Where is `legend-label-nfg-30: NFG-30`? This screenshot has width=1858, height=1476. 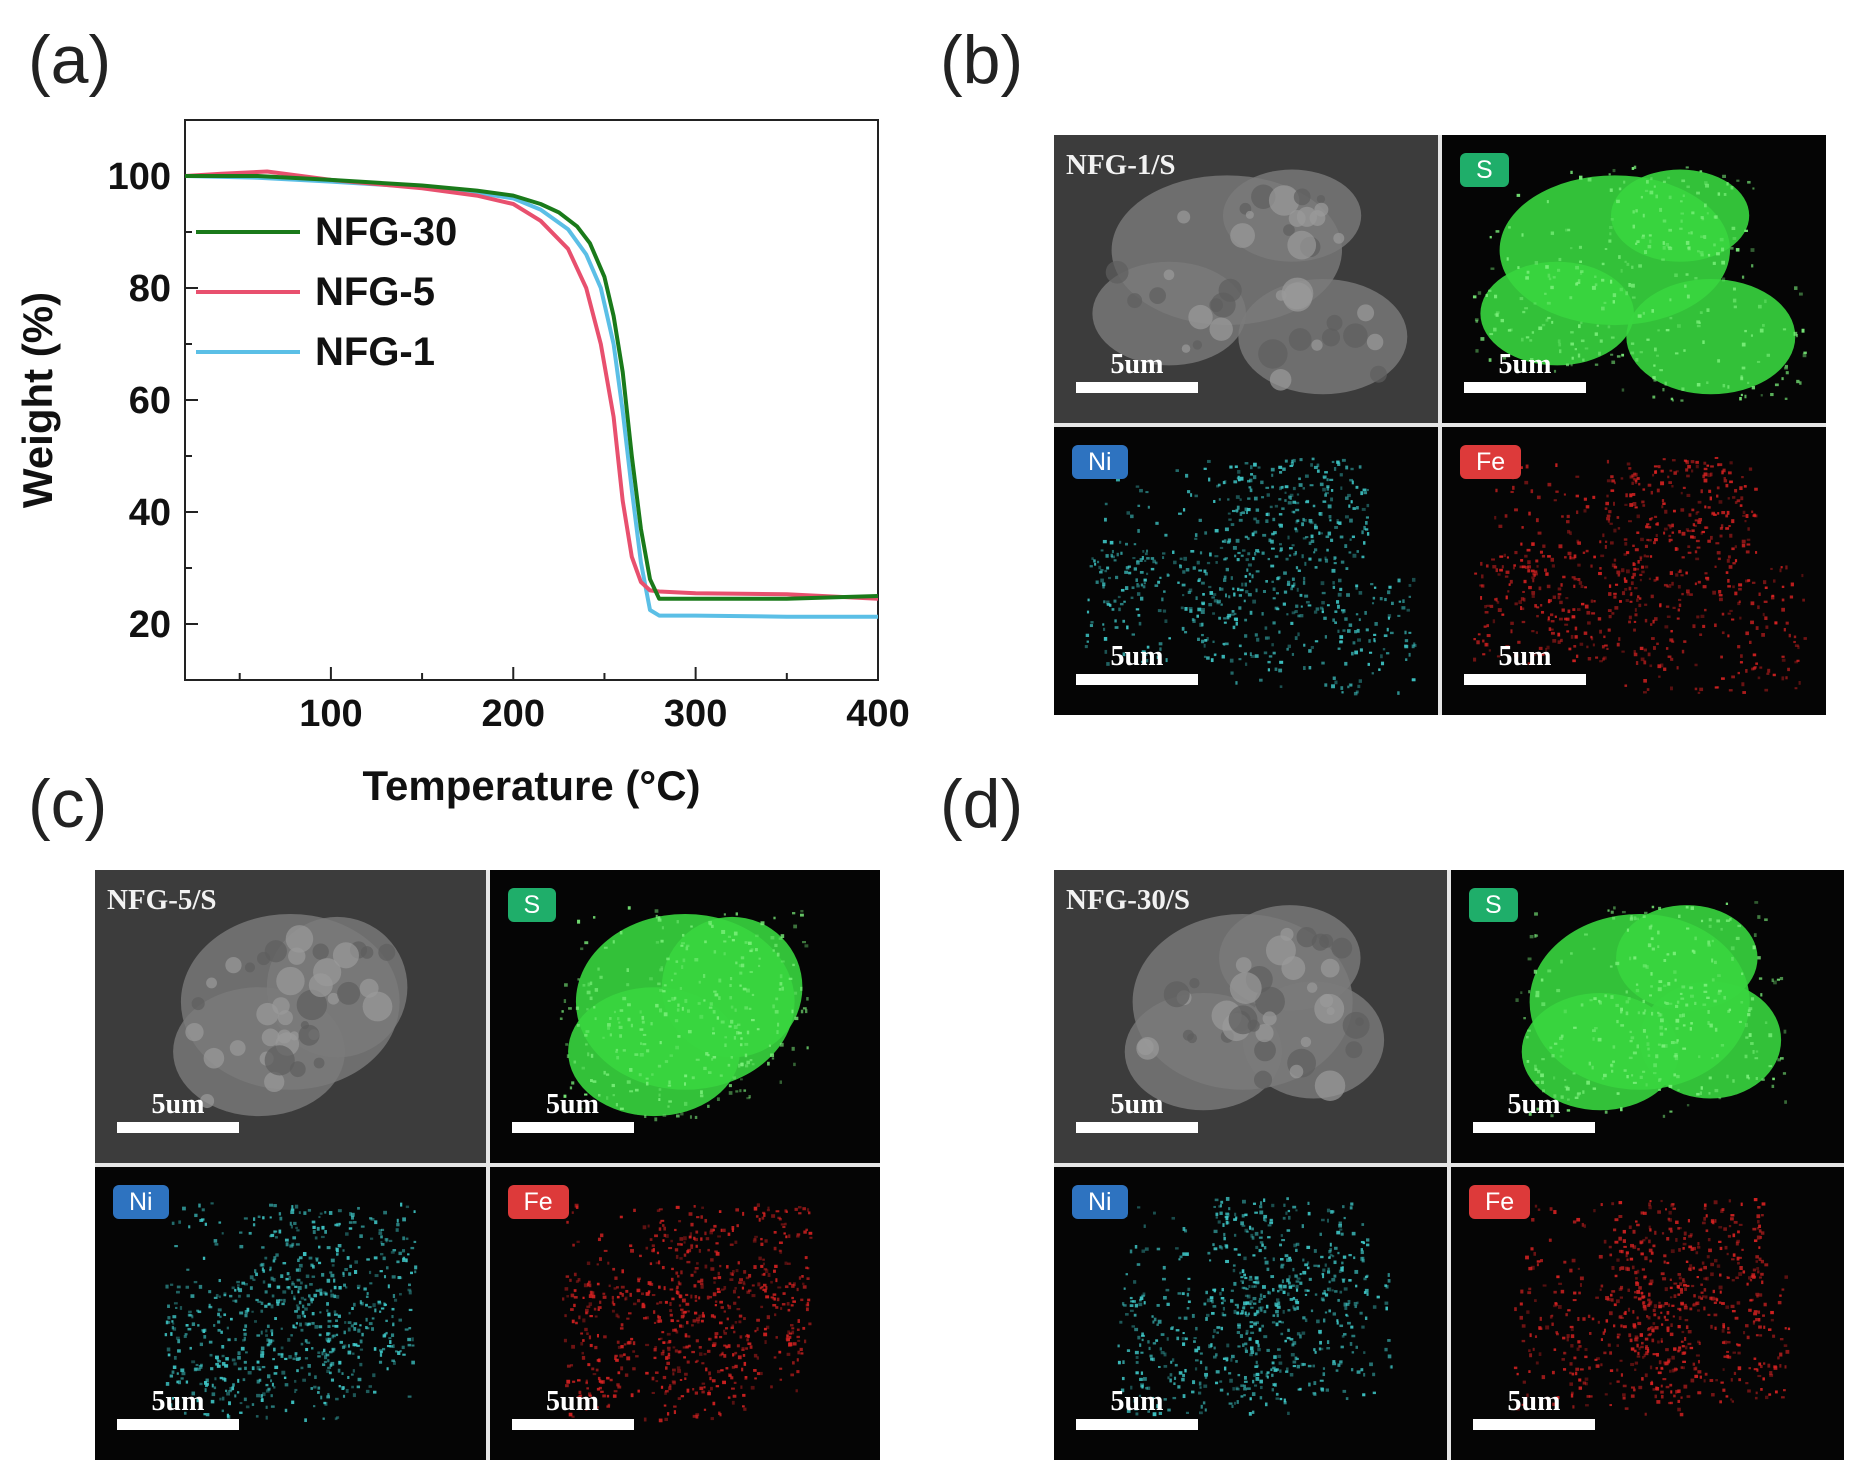
legend-label-nfg-30: NFG-30 is located at coordinates (386, 232).